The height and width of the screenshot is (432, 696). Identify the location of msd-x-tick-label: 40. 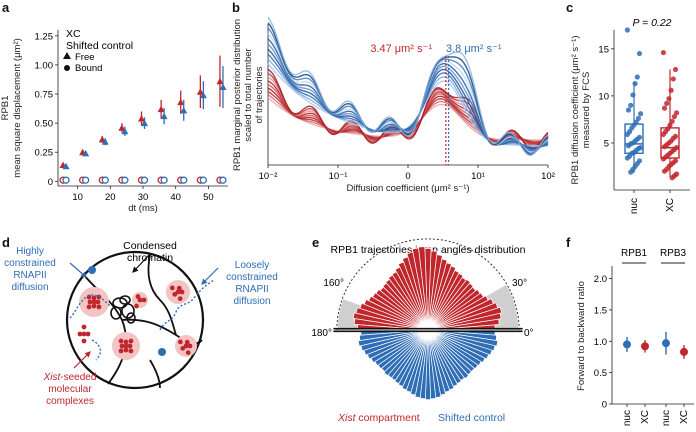
(175, 197).